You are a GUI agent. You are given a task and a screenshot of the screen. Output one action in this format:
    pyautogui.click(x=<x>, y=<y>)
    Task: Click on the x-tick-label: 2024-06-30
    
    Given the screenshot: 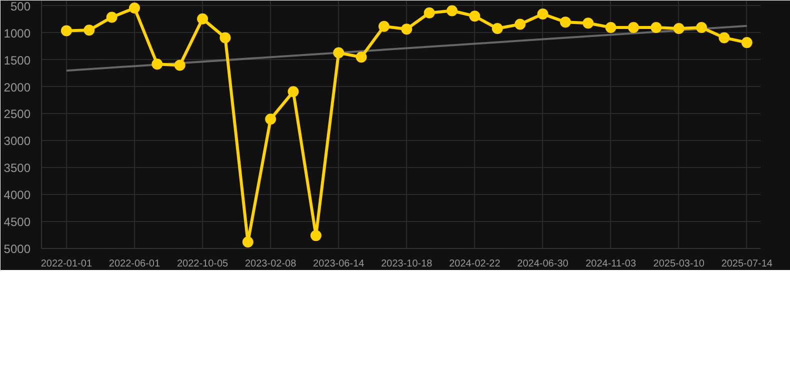 What is the action you would take?
    pyautogui.click(x=543, y=264)
    